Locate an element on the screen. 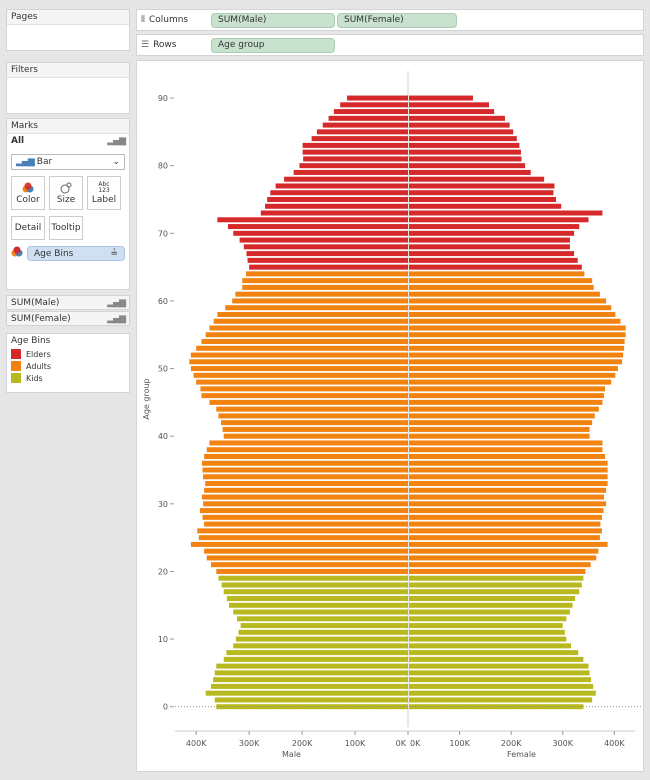 The height and width of the screenshot is (780, 650). y-axis-label: Age group is located at coordinates (146, 398).